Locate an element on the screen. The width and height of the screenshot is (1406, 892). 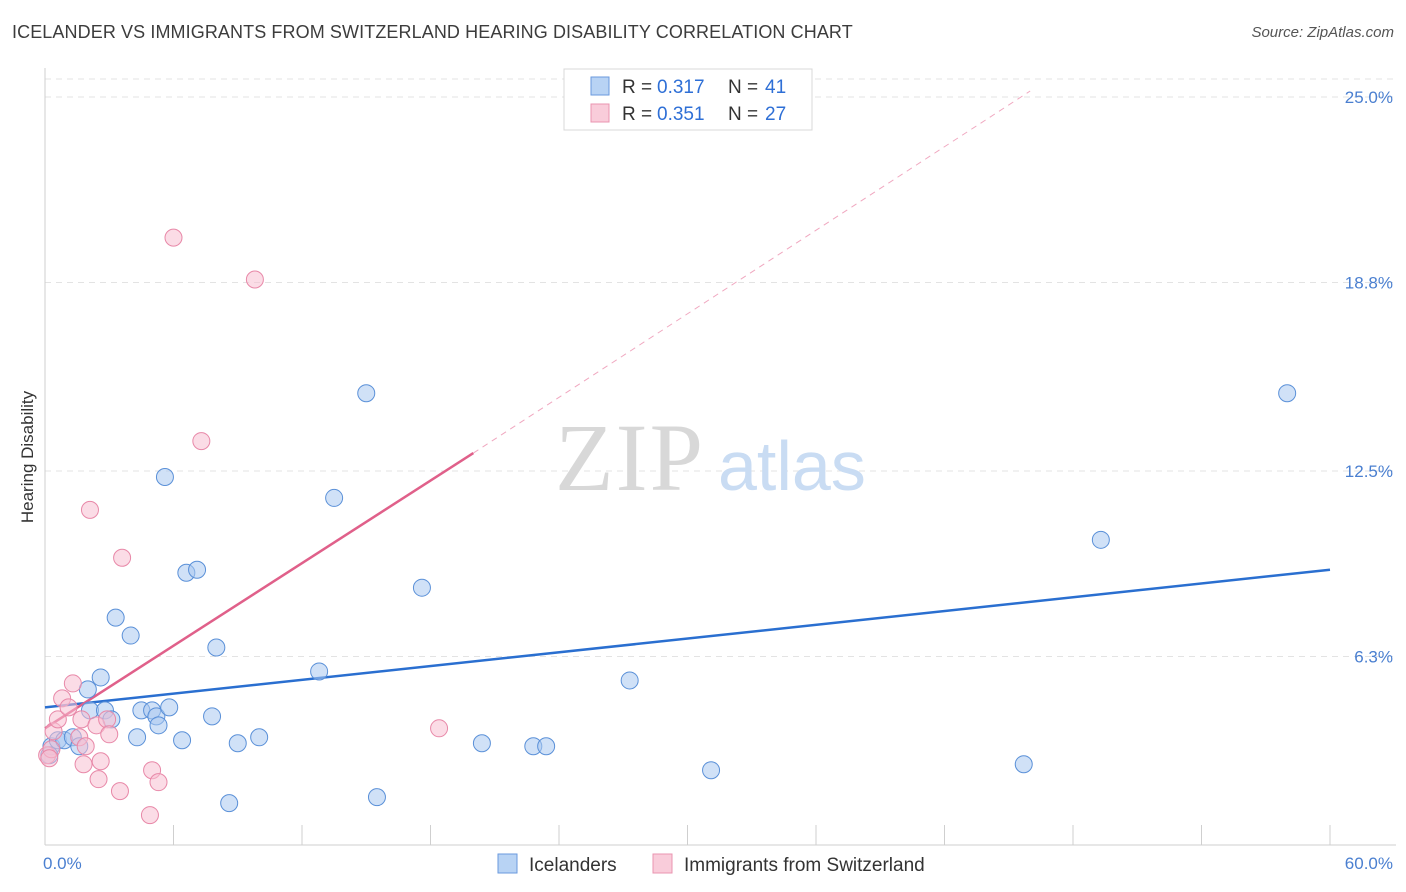
watermark: ZIP atlas is located at coordinates (710, 457).